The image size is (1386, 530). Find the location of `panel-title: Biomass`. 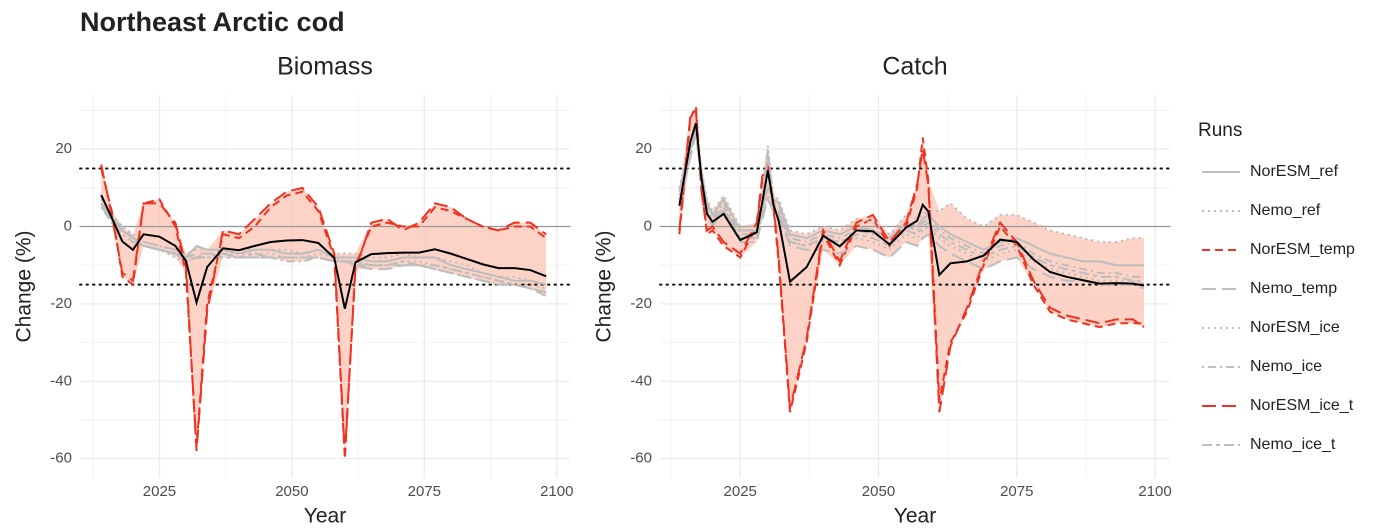

panel-title: Biomass is located at coordinates (325, 67).